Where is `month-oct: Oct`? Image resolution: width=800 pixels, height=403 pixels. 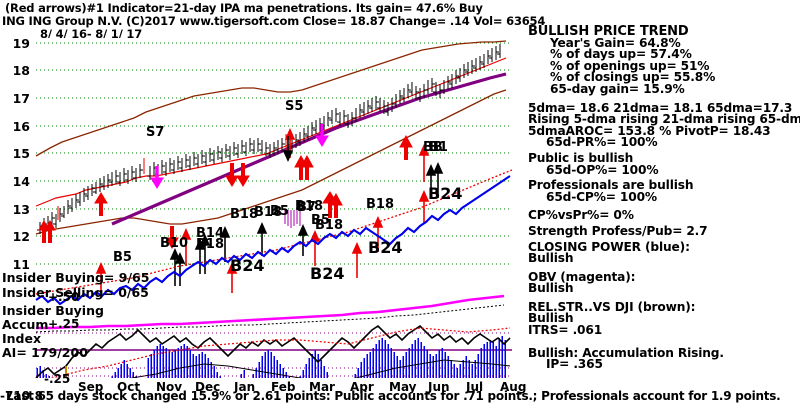 month-oct: Oct is located at coordinates (129, 387).